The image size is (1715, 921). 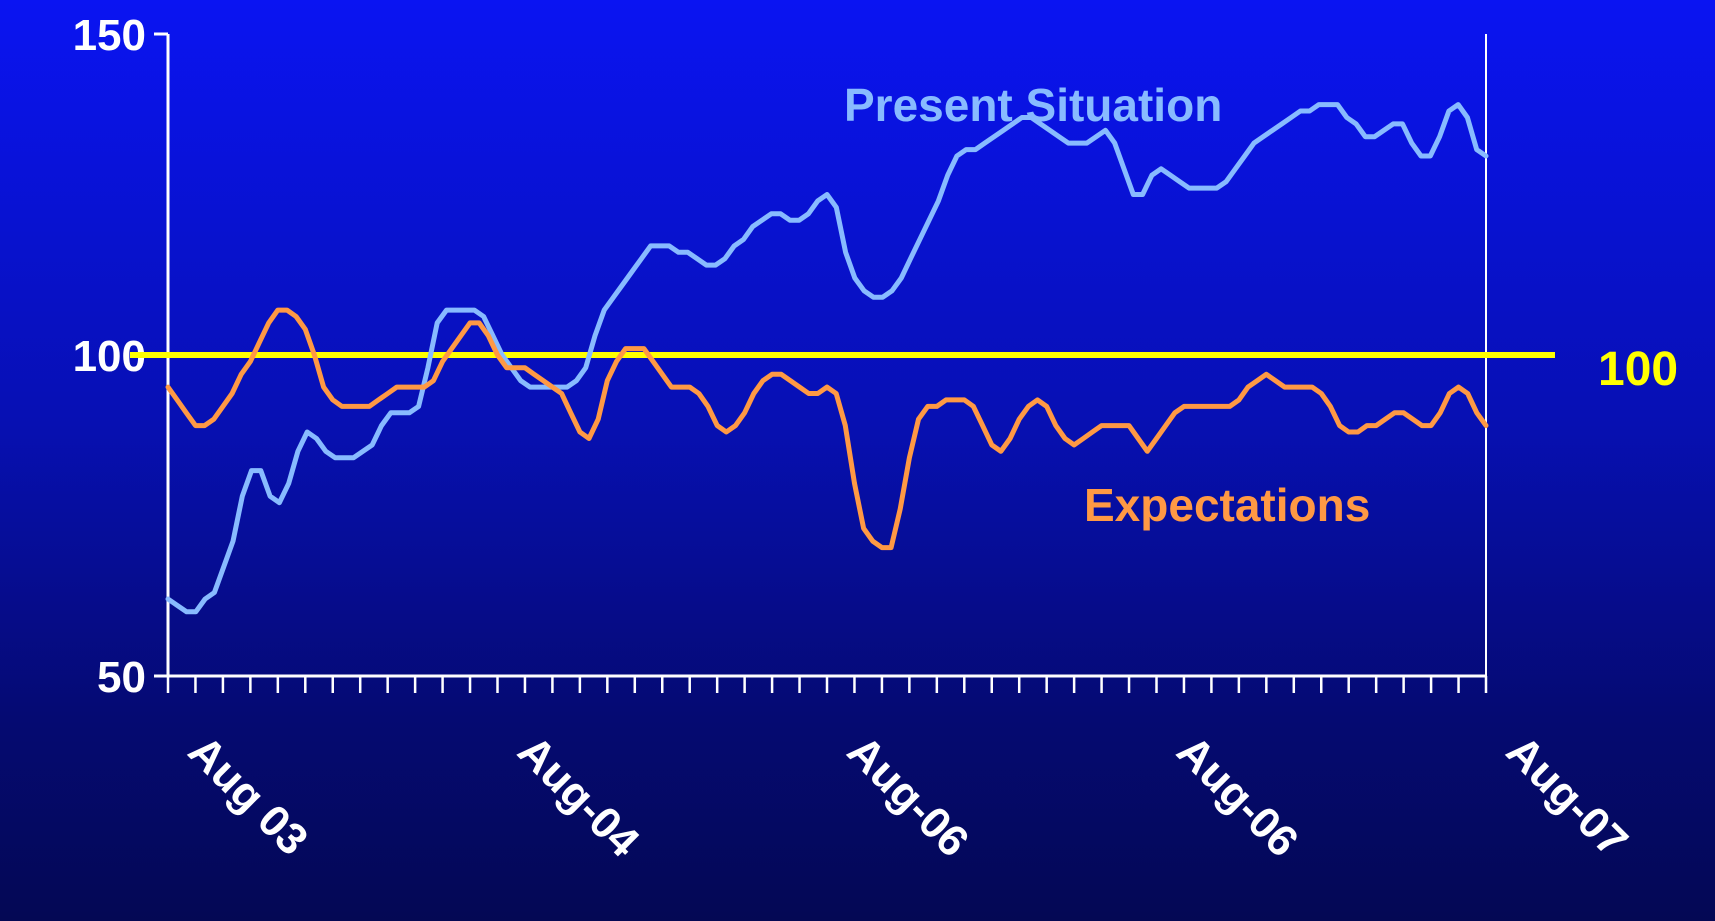 I want to click on y-tick-label: 50, so click(x=121, y=677).